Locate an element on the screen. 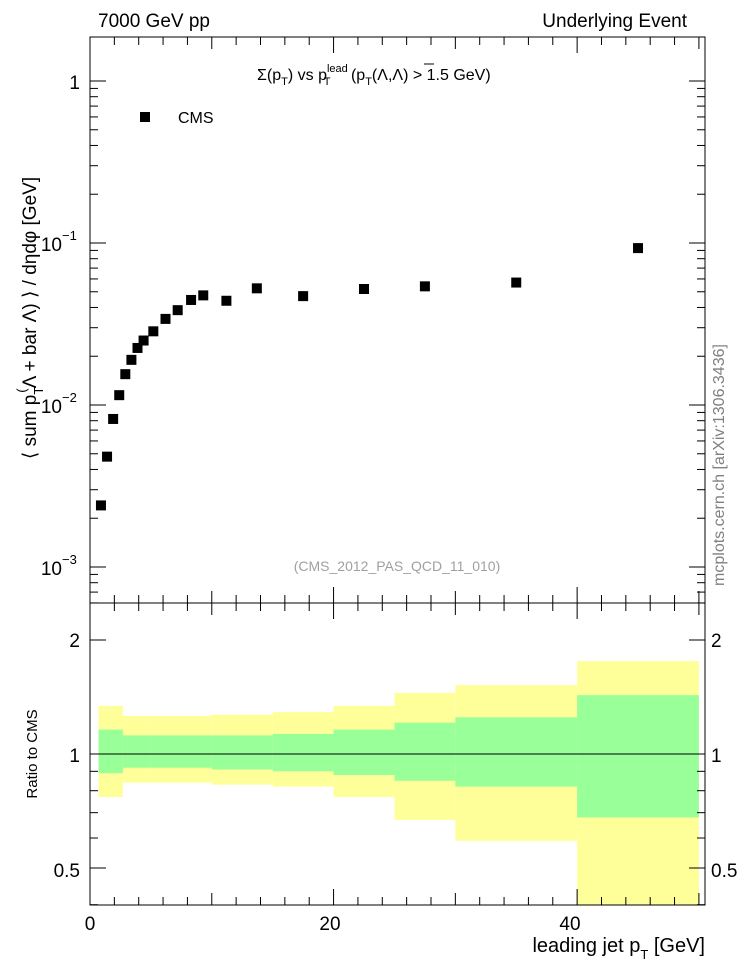  analysis-annotation: (CMS_2012_PAS_QCD_11_010) is located at coordinates (397, 566).